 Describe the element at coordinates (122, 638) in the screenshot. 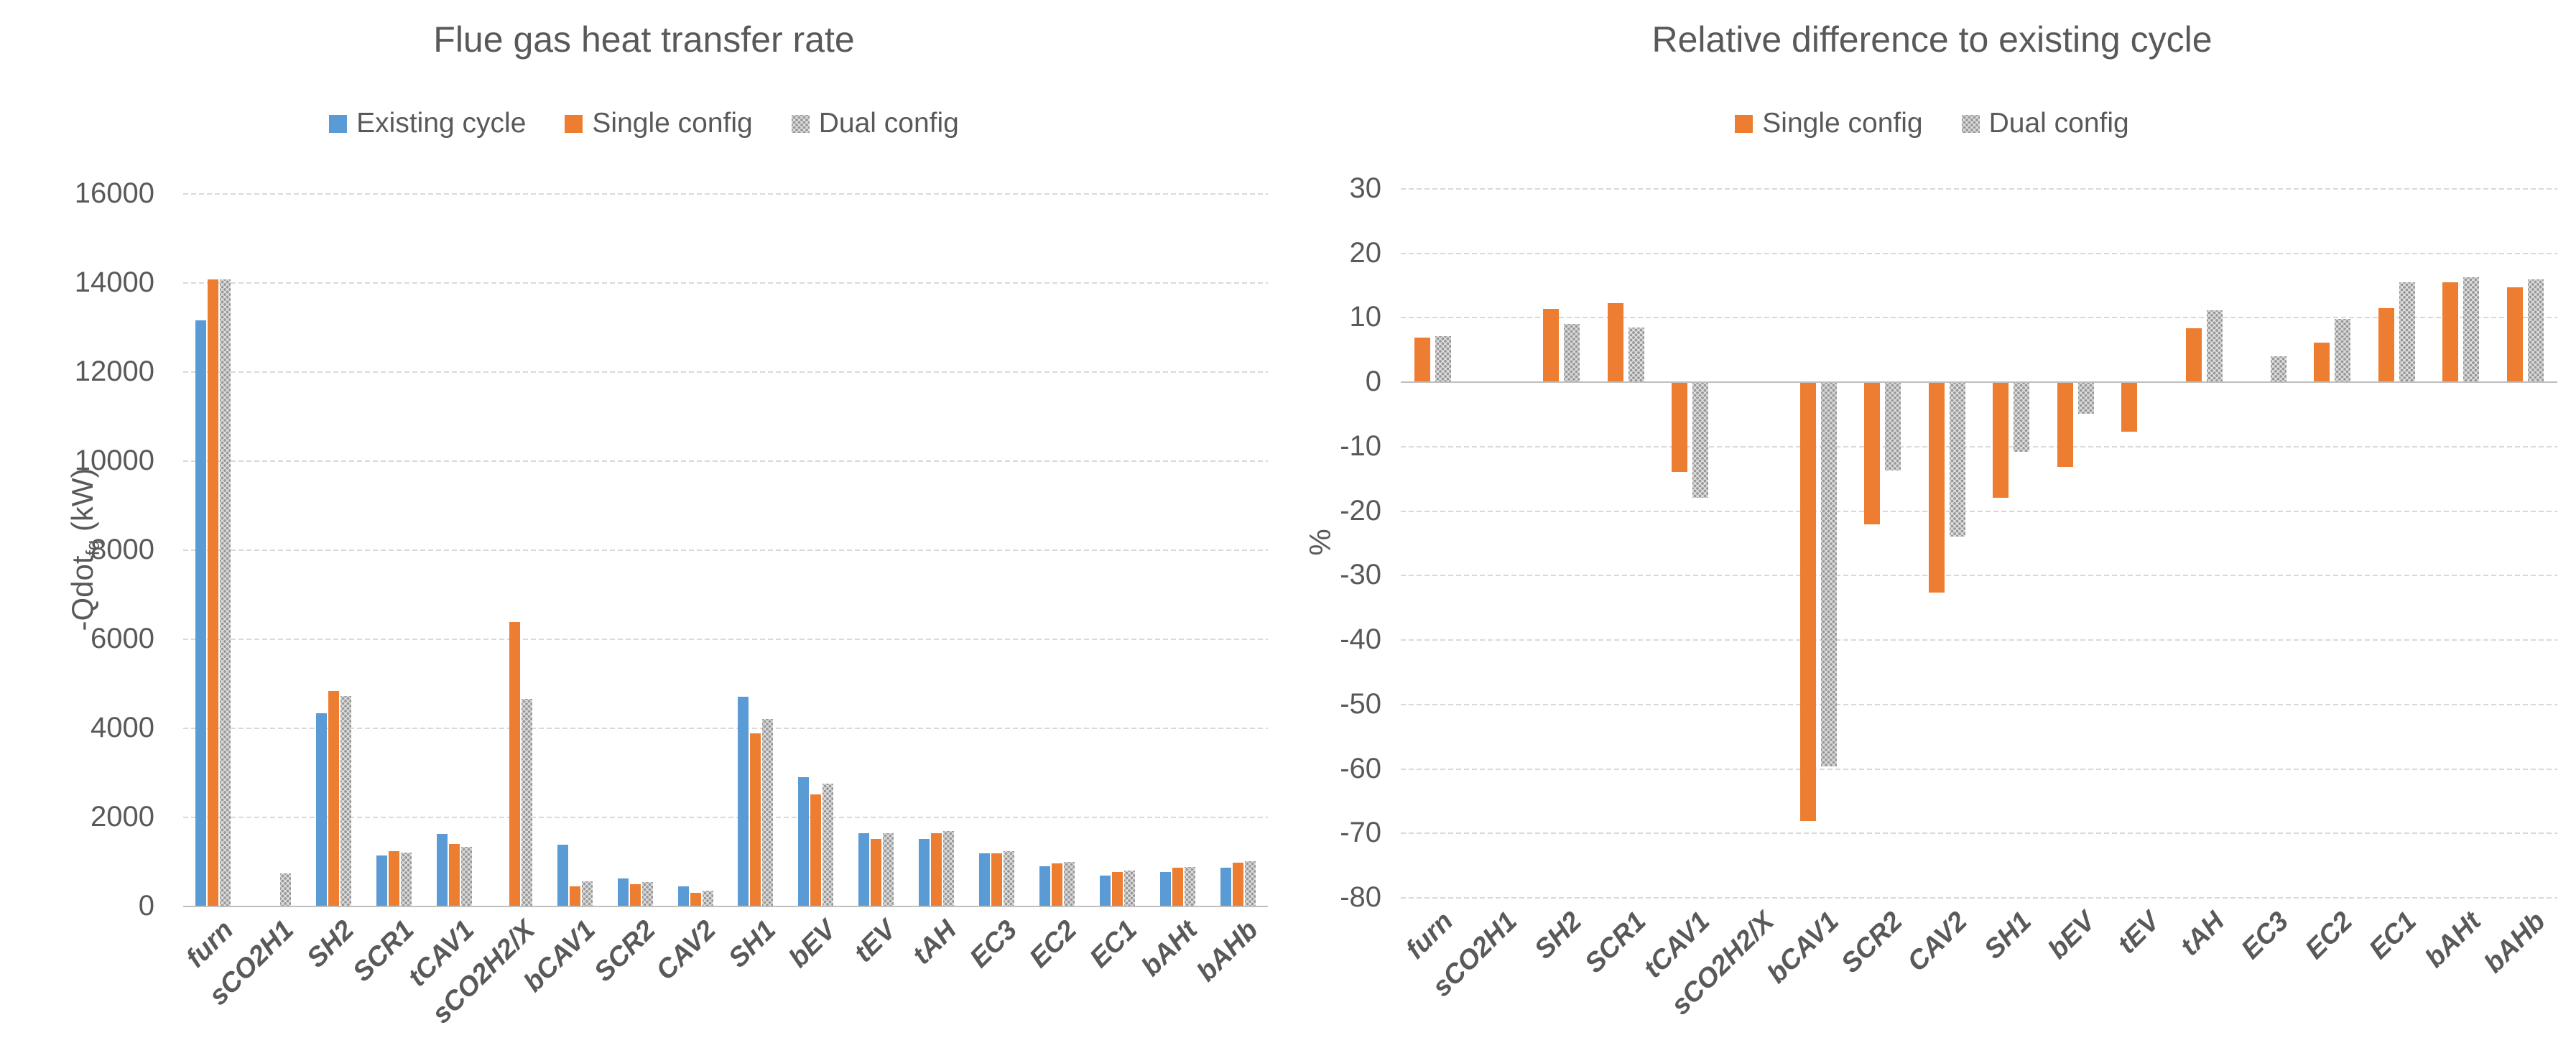

I see `y-axis-tick-label: 6000` at that location.